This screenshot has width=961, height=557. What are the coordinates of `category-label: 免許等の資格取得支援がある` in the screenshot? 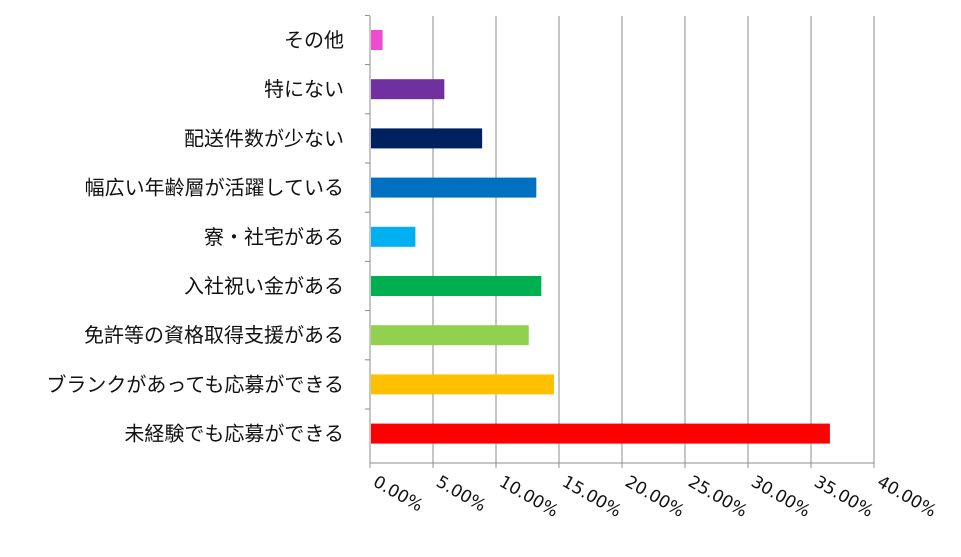 It's located at (214, 335).